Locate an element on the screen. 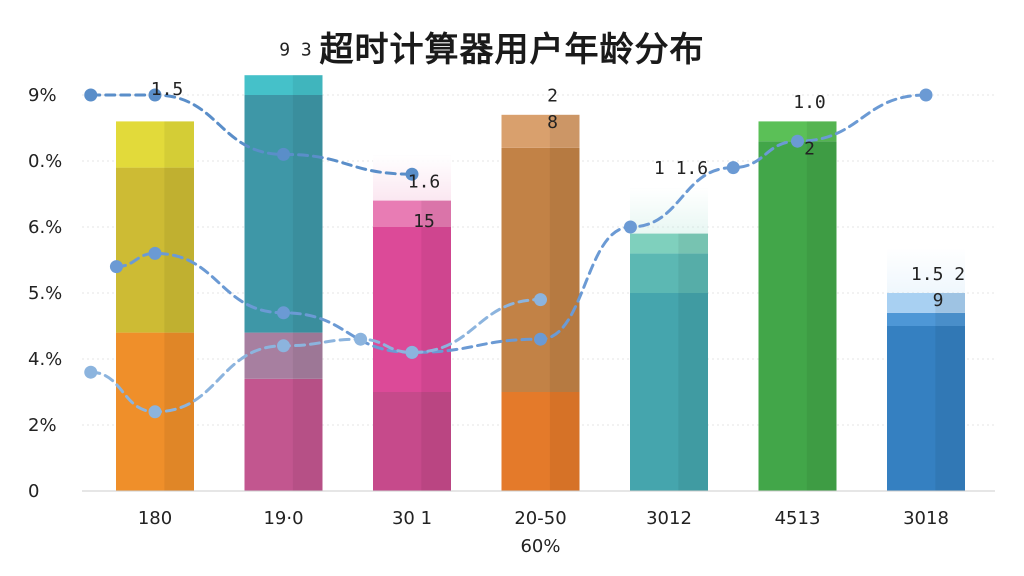  data-label: 9 3 is located at coordinates (295, 49).